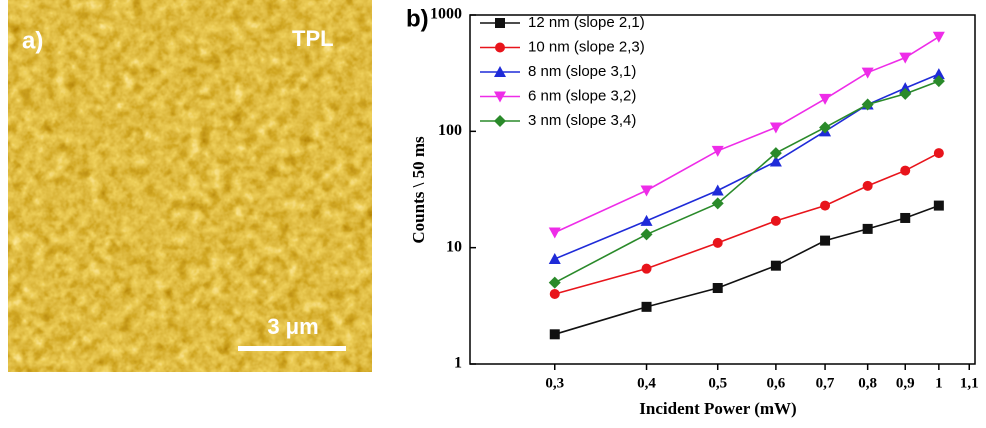 This screenshot has width=986, height=428. What do you see at coordinates (292, 348) in the screenshot?
I see `scale-bar` at bounding box center [292, 348].